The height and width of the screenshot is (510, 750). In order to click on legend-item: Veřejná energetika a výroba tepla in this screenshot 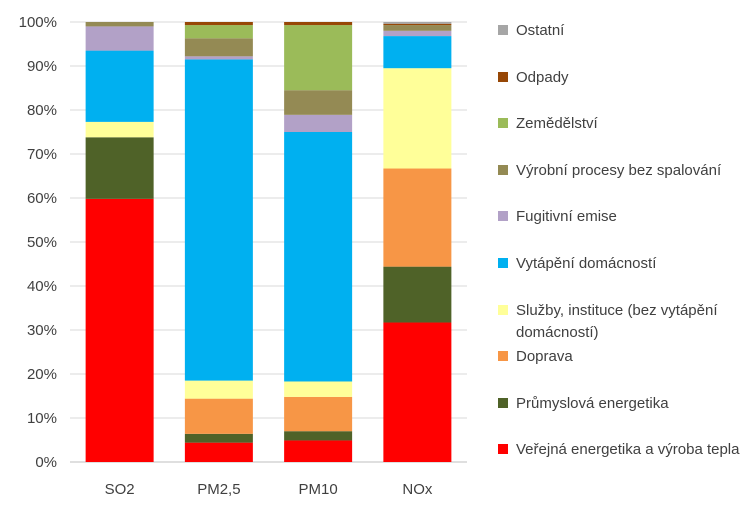, I will do `click(619, 450)`.